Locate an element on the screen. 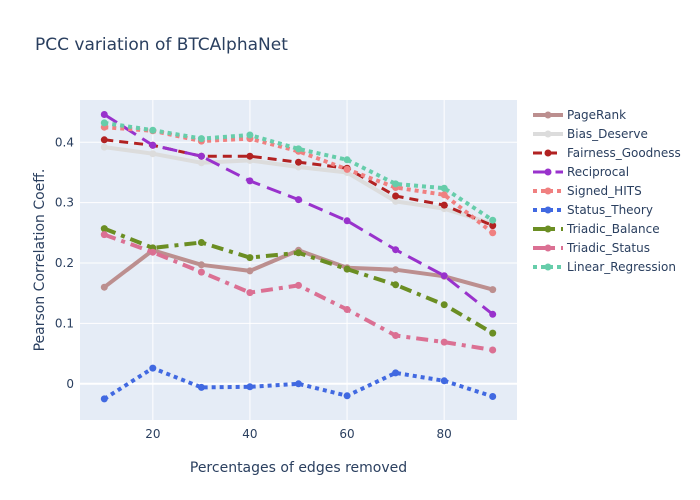 The height and width of the screenshot is (500, 700). legend-item: Triadic_Balance is located at coordinates (596, 229).